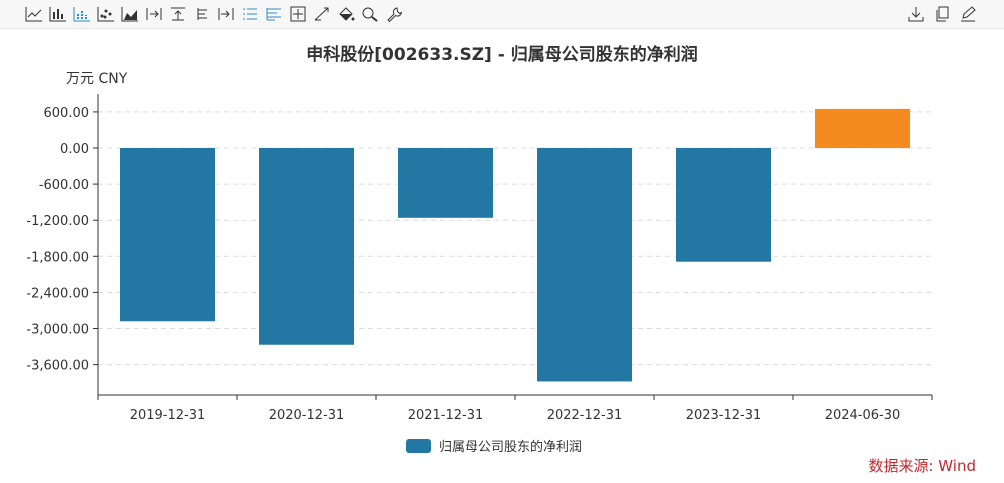 This screenshot has height=483, width=1004. What do you see at coordinates (64, 185) in the screenshot?
I see `y-tick-label: -600.00` at bounding box center [64, 185].